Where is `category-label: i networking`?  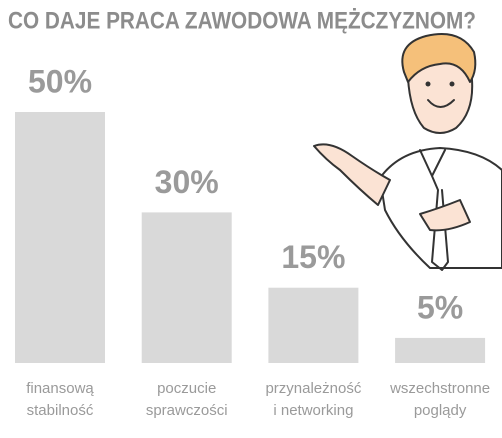
category-label: i networking is located at coordinates (313, 410).